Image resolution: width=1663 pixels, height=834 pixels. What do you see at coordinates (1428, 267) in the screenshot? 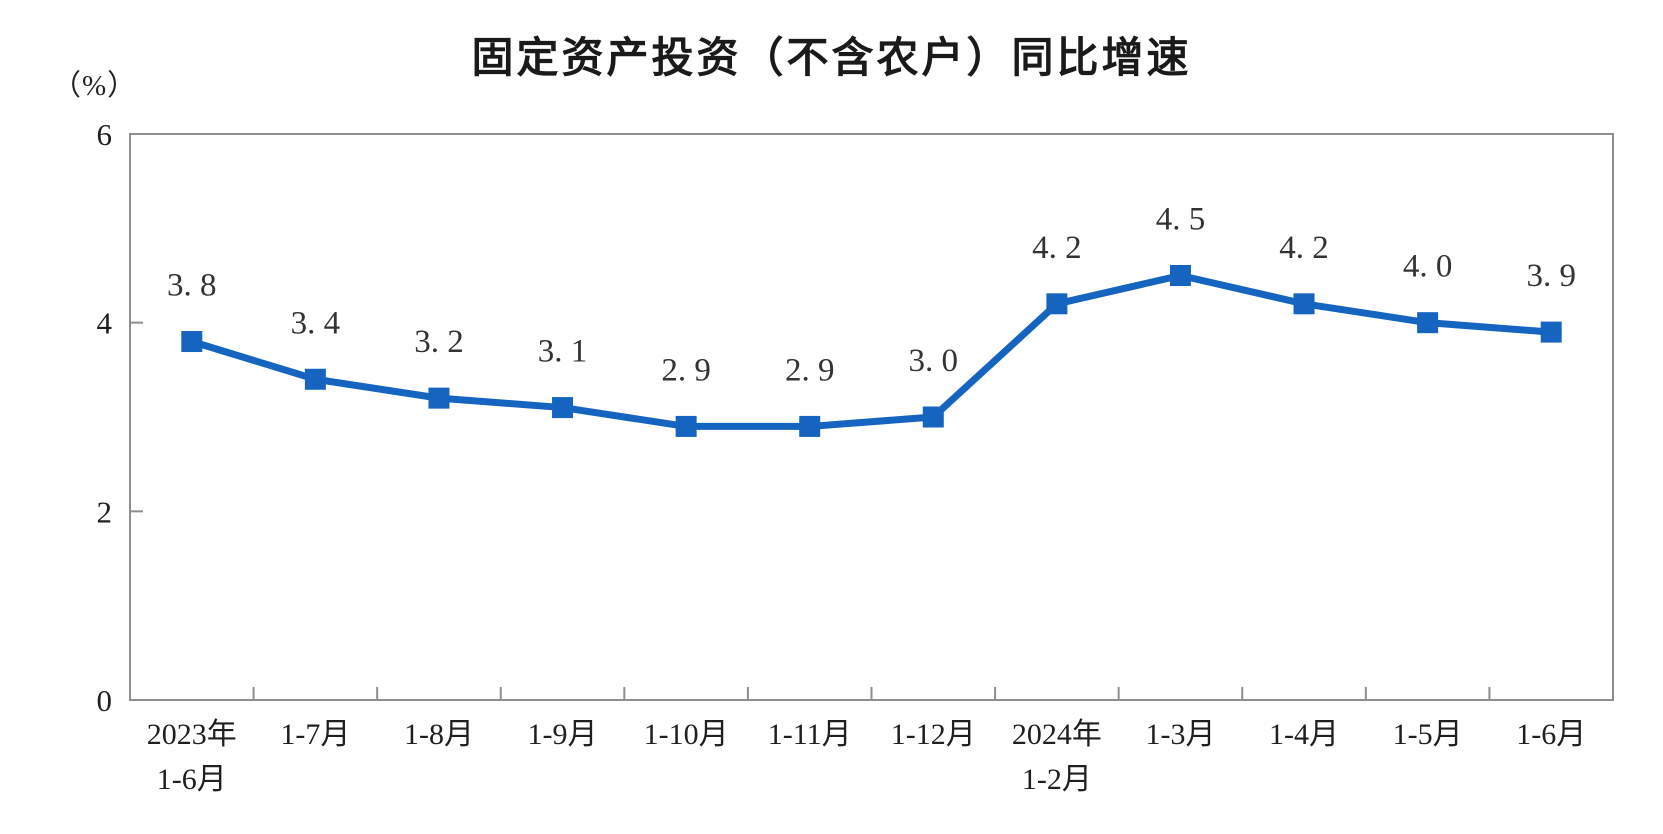
I see `data-point-label: 4. 0` at bounding box center [1428, 267].